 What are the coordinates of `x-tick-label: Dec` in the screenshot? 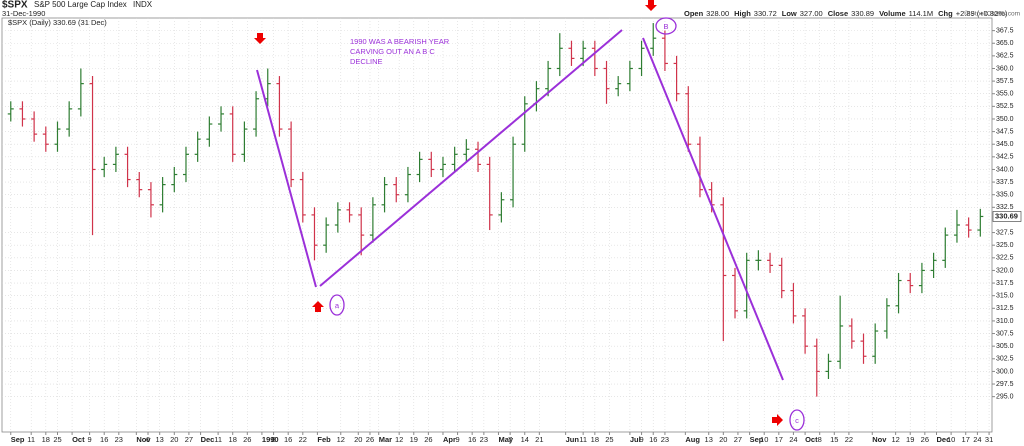 It's located at (208, 439).